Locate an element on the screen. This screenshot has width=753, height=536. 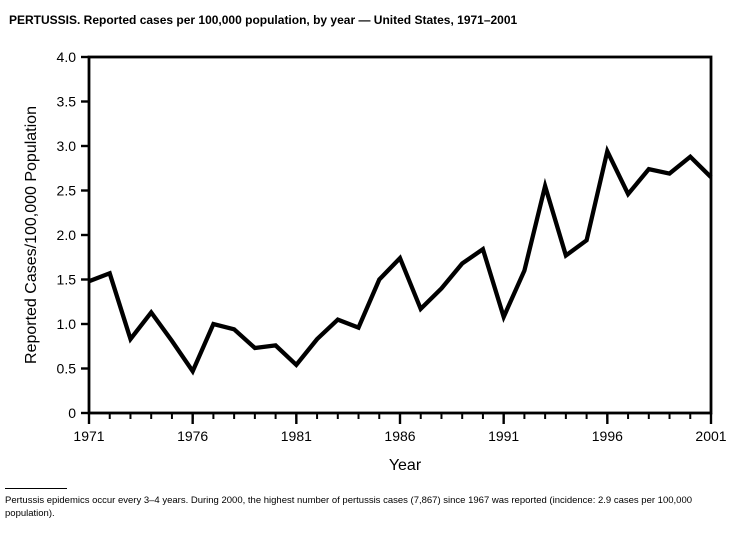
x-axis-title: Year is located at coordinates (405, 465).